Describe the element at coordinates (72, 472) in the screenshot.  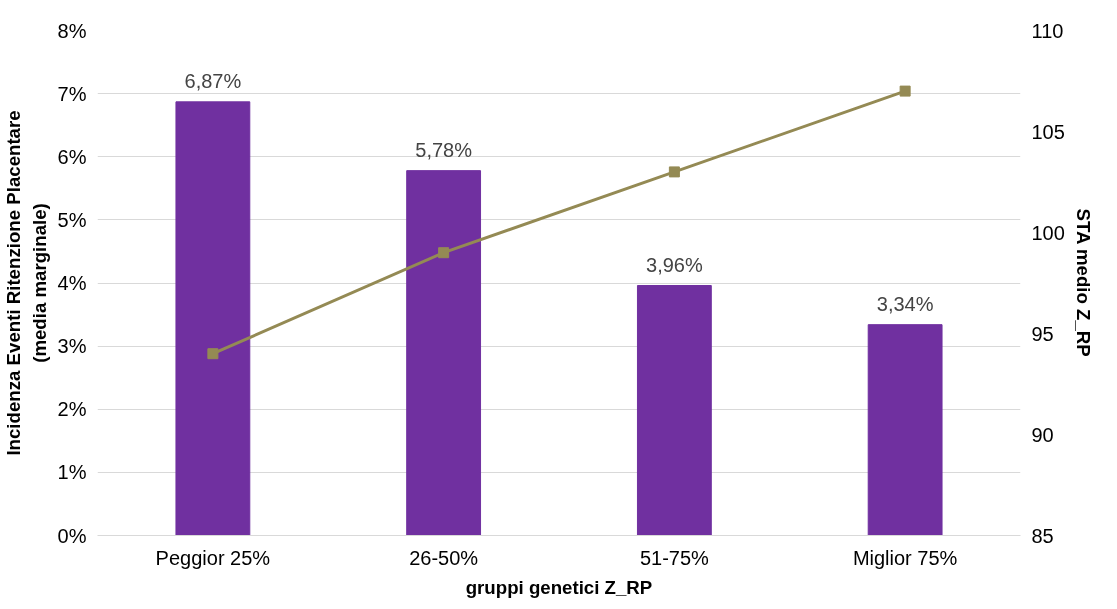
I see `y-tick-label: 1%` at that location.